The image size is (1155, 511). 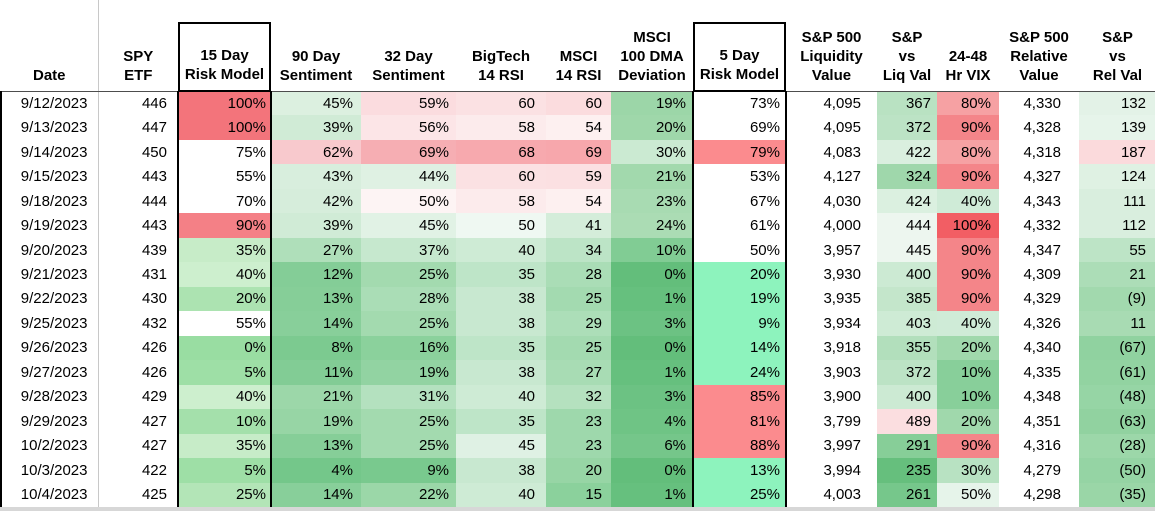 What do you see at coordinates (578, 103) in the screenshot?
I see `cell-msci_rsi: 60` at bounding box center [578, 103].